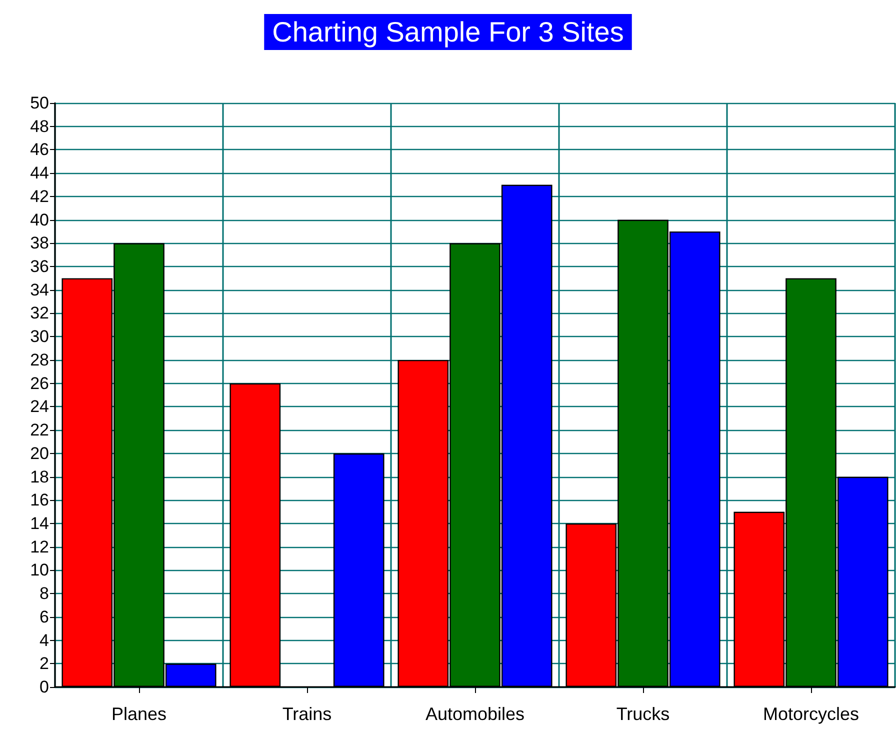 This screenshot has width=896, height=736. What do you see at coordinates (39, 220) in the screenshot?
I see `y-tick-label: 40` at bounding box center [39, 220].